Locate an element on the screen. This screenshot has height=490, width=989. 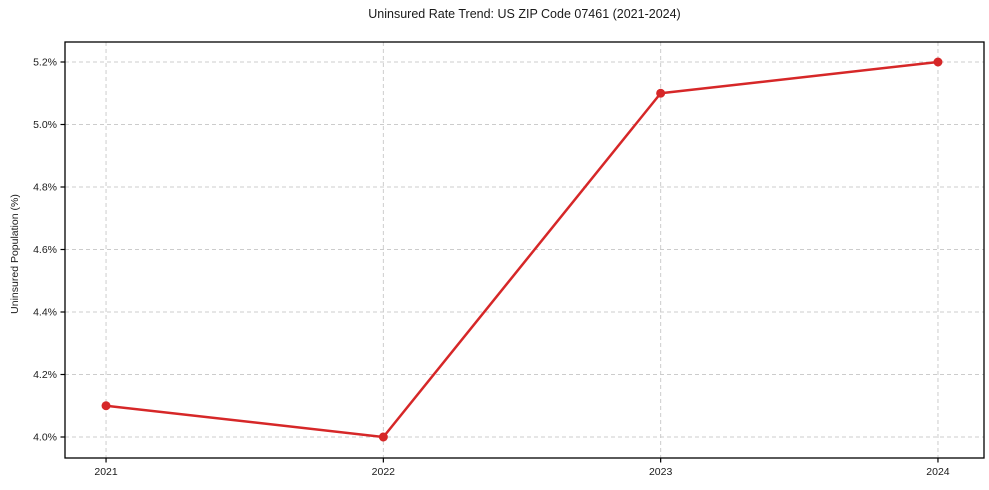
y-tick-label: 4.4% is located at coordinates (45, 313).